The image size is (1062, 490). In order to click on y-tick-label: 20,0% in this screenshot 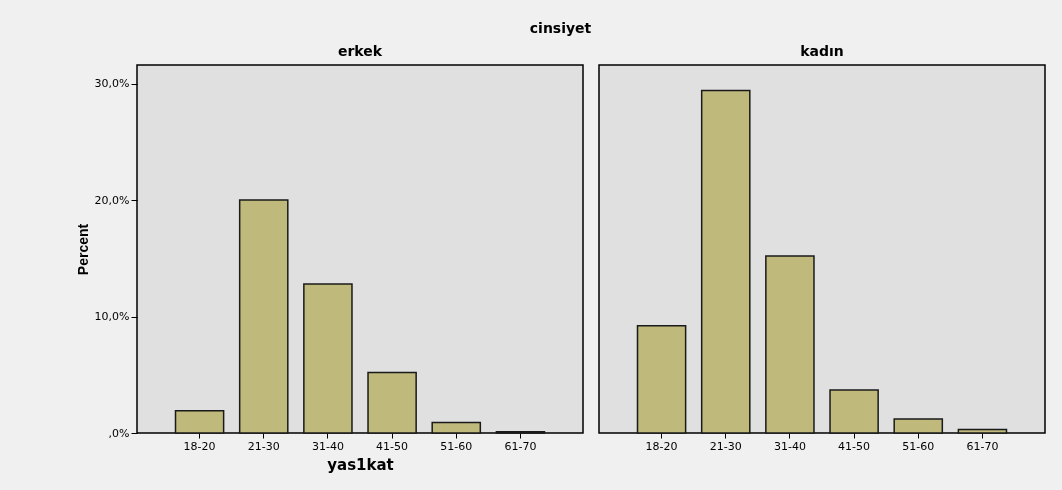, I will do `click(112, 200)`.